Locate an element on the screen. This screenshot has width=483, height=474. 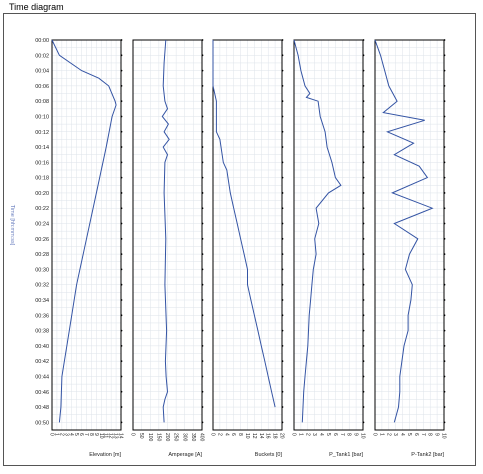
time-tick-label: 00:28 is located at coordinates (42, 255).